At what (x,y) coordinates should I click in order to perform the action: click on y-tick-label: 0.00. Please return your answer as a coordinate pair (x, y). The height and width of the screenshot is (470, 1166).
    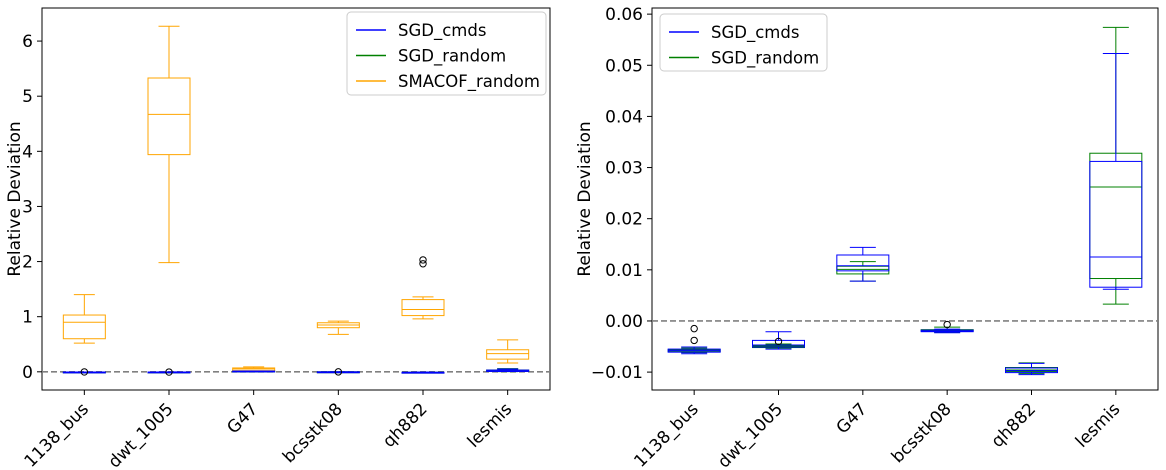
    Looking at the image, I should click on (624, 322).